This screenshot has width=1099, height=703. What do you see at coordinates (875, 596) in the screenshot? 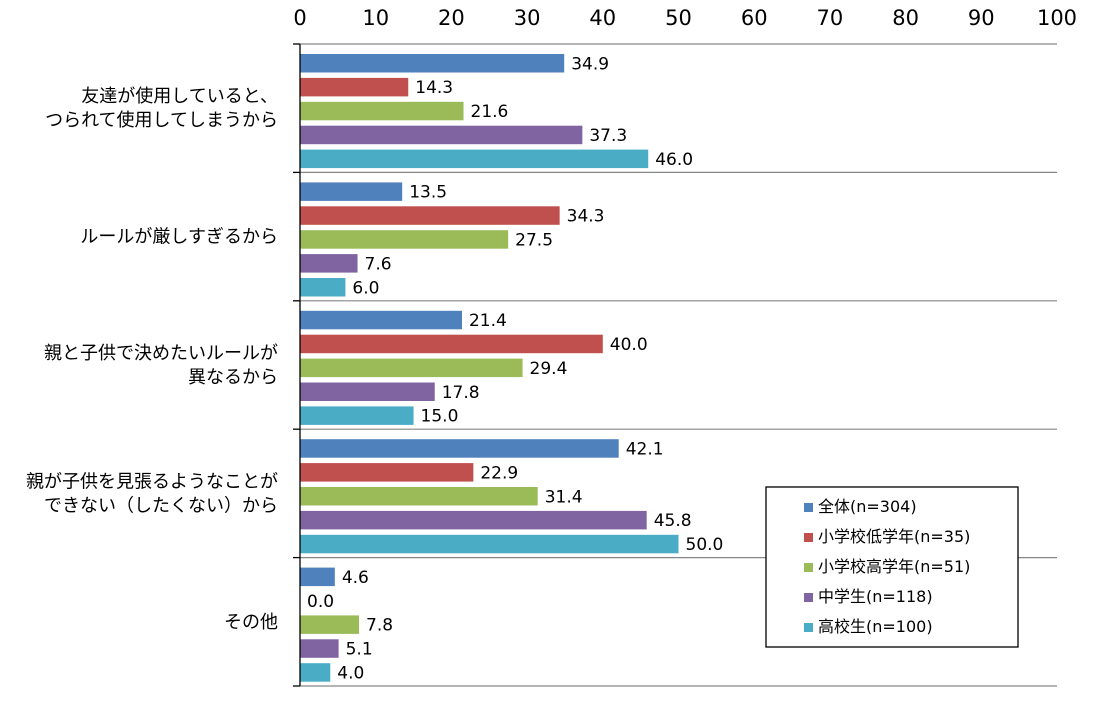
I see `legend-label: 中学生(n=118)` at bounding box center [875, 596].